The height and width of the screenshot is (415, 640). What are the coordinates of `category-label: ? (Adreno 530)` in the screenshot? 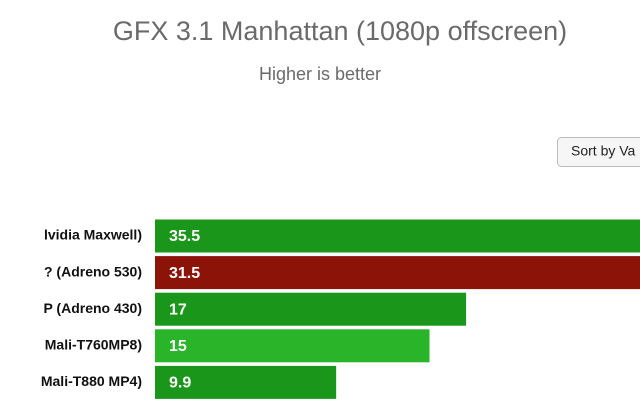 It's located at (93, 271).